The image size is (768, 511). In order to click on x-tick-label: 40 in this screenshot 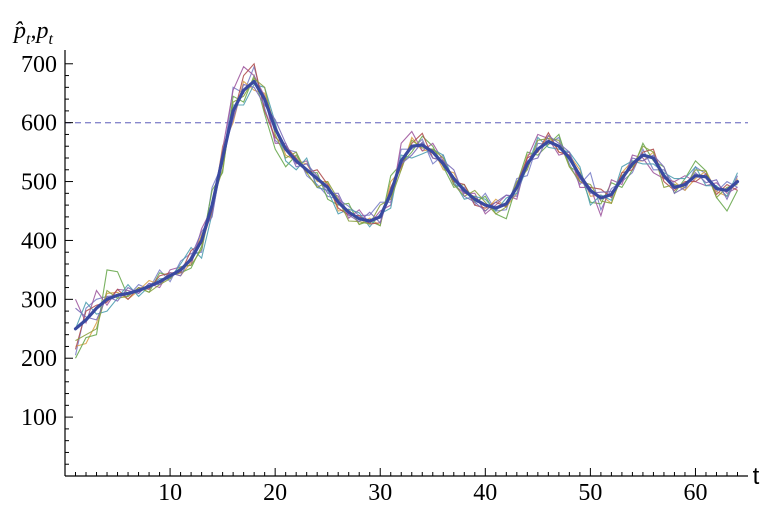, I will do `click(485, 493)`.